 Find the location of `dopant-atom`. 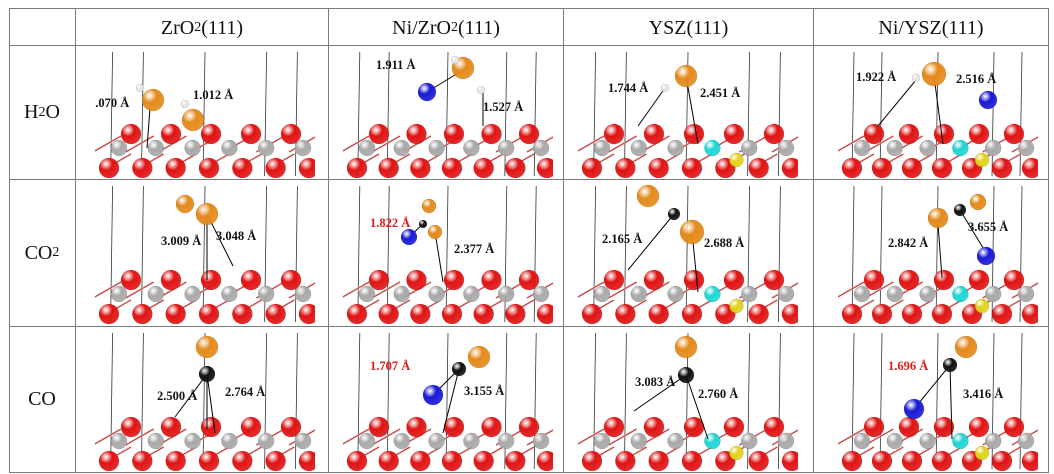

dopant-atom is located at coordinates (736, 306).